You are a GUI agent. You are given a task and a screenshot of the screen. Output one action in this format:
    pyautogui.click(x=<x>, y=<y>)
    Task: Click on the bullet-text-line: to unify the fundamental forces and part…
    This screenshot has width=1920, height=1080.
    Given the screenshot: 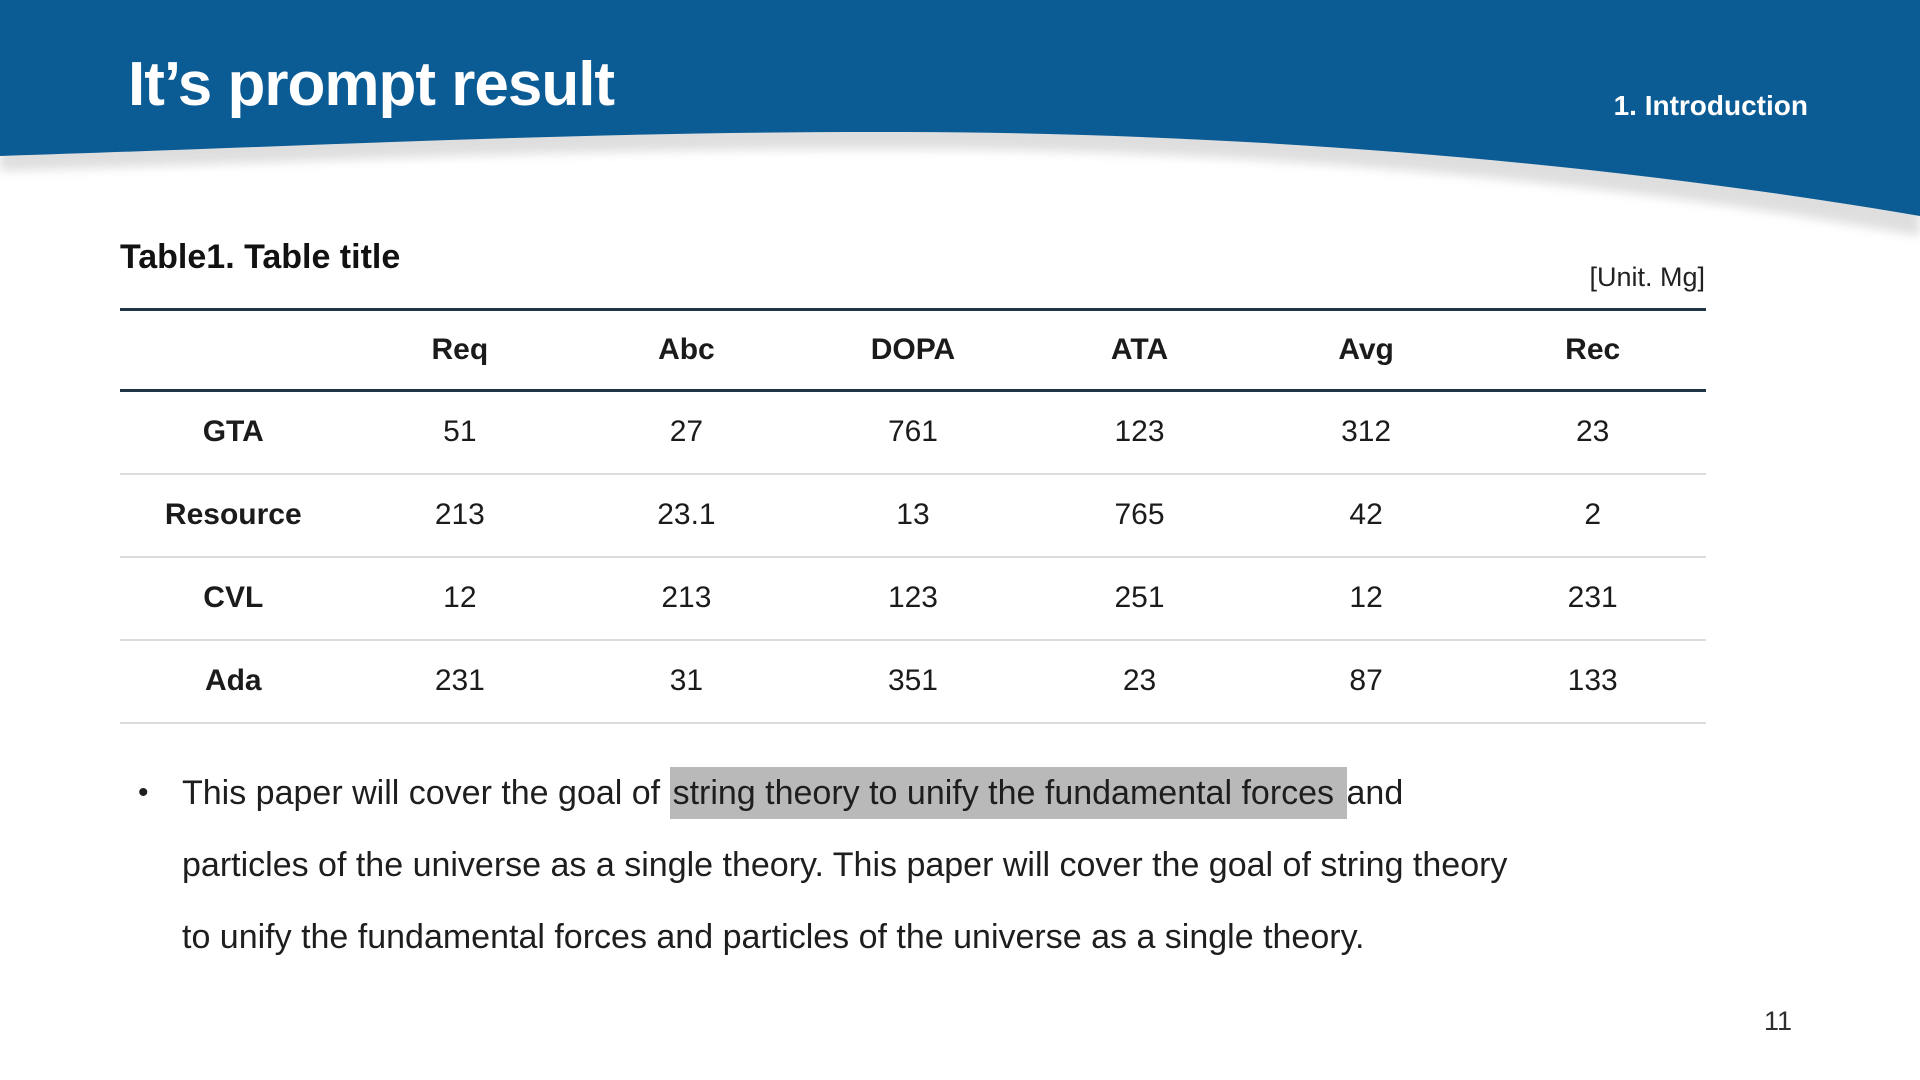 What is the action you would take?
    pyautogui.click(x=988, y=937)
    